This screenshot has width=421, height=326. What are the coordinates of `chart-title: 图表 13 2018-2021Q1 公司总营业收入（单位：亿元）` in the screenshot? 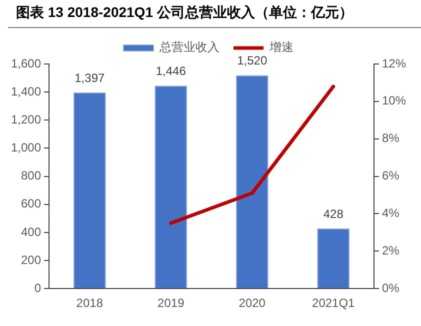 It's located at (184, 12).